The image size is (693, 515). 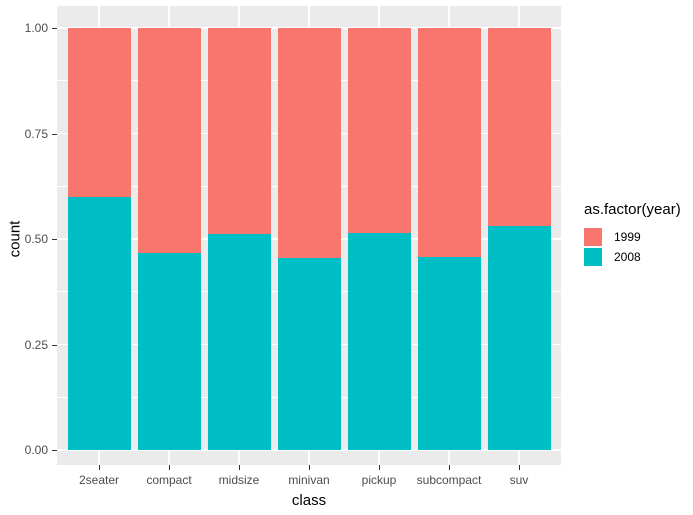 What do you see at coordinates (627, 257) in the screenshot?
I see `legend-label-2008: 2008` at bounding box center [627, 257].